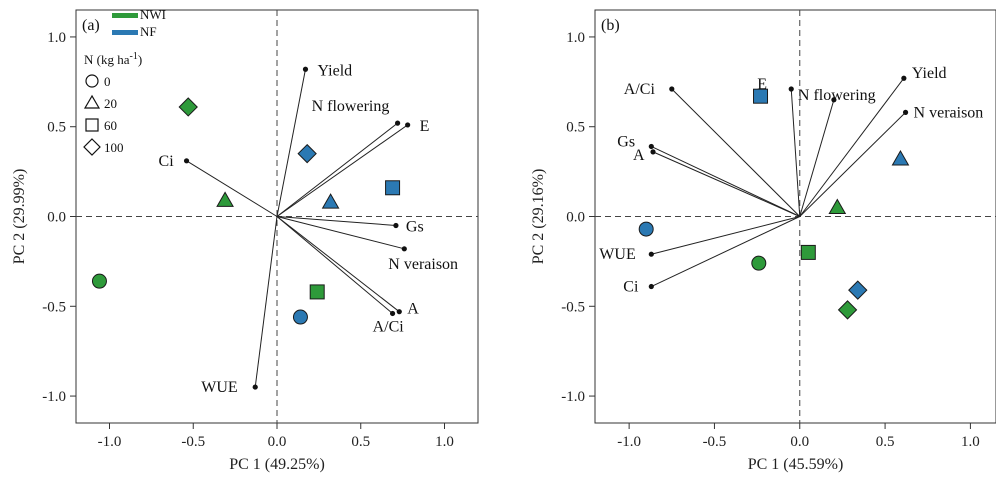 The image size is (996, 477). I want to click on legend-shape-diamond, so click(92, 147).